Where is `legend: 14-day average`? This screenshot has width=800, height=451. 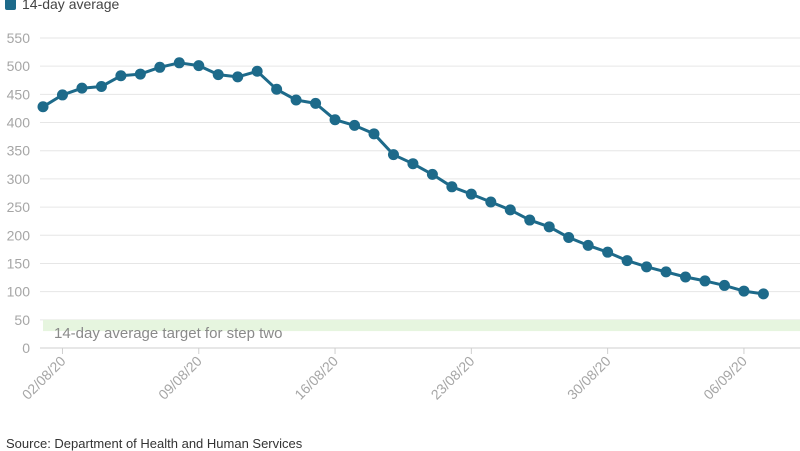 legend: 14-day average is located at coordinates (62, 6).